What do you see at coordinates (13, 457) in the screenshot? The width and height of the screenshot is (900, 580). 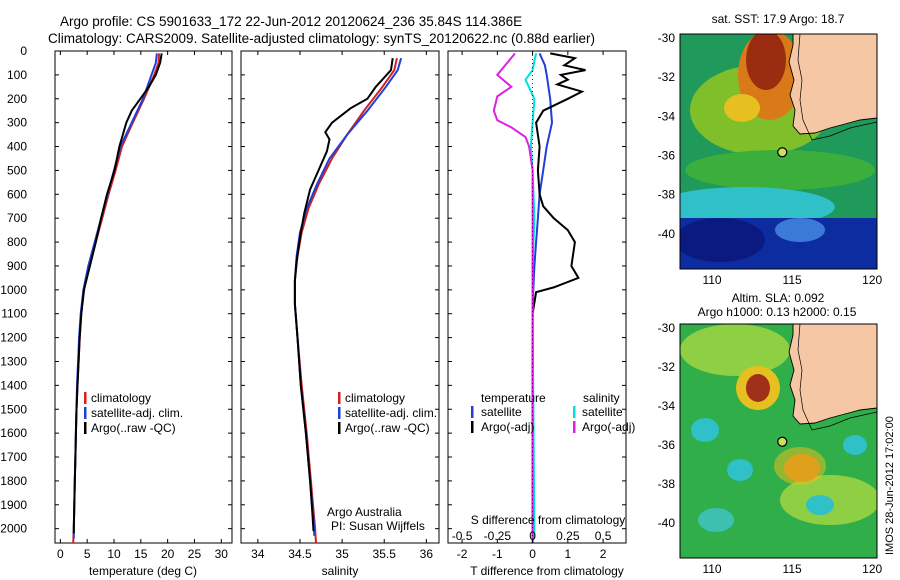 I see `depth-tick-label: 1700` at bounding box center [13, 457].